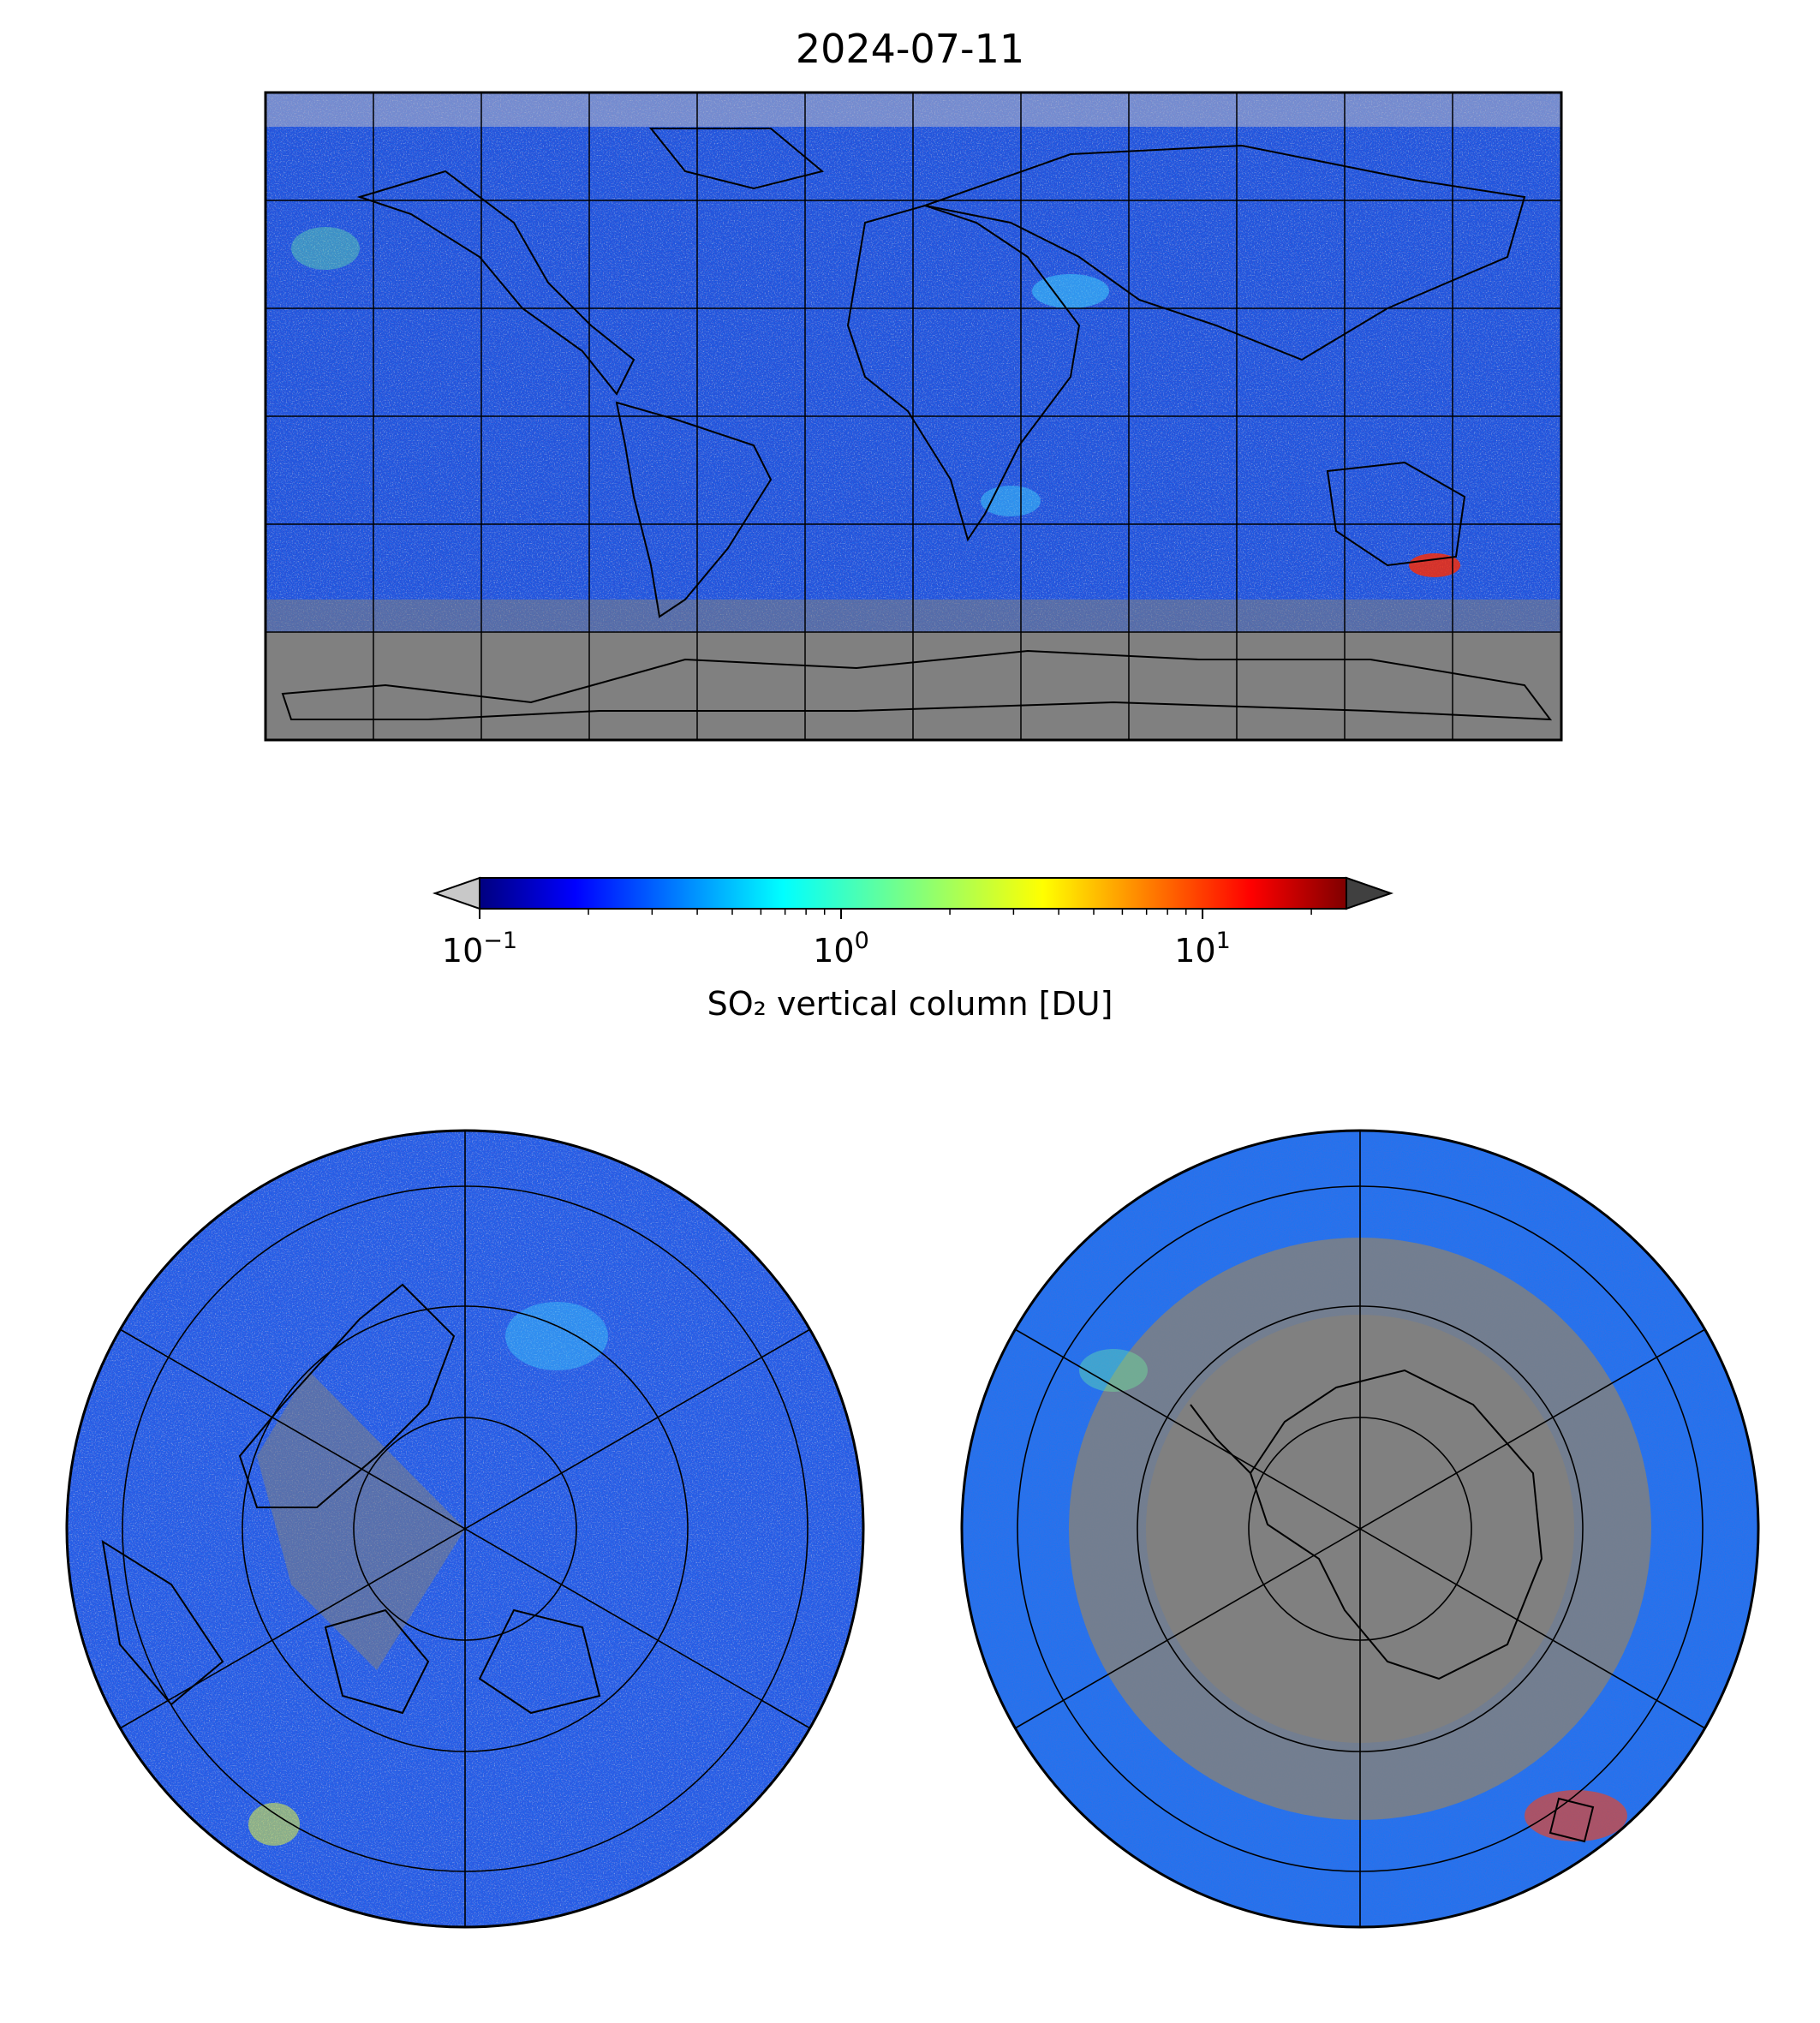 The width and height of the screenshot is (1820, 2023). Describe the element at coordinates (1203, 949) in the screenshot. I see `colorbar-tick-label: 10¹` at that location.